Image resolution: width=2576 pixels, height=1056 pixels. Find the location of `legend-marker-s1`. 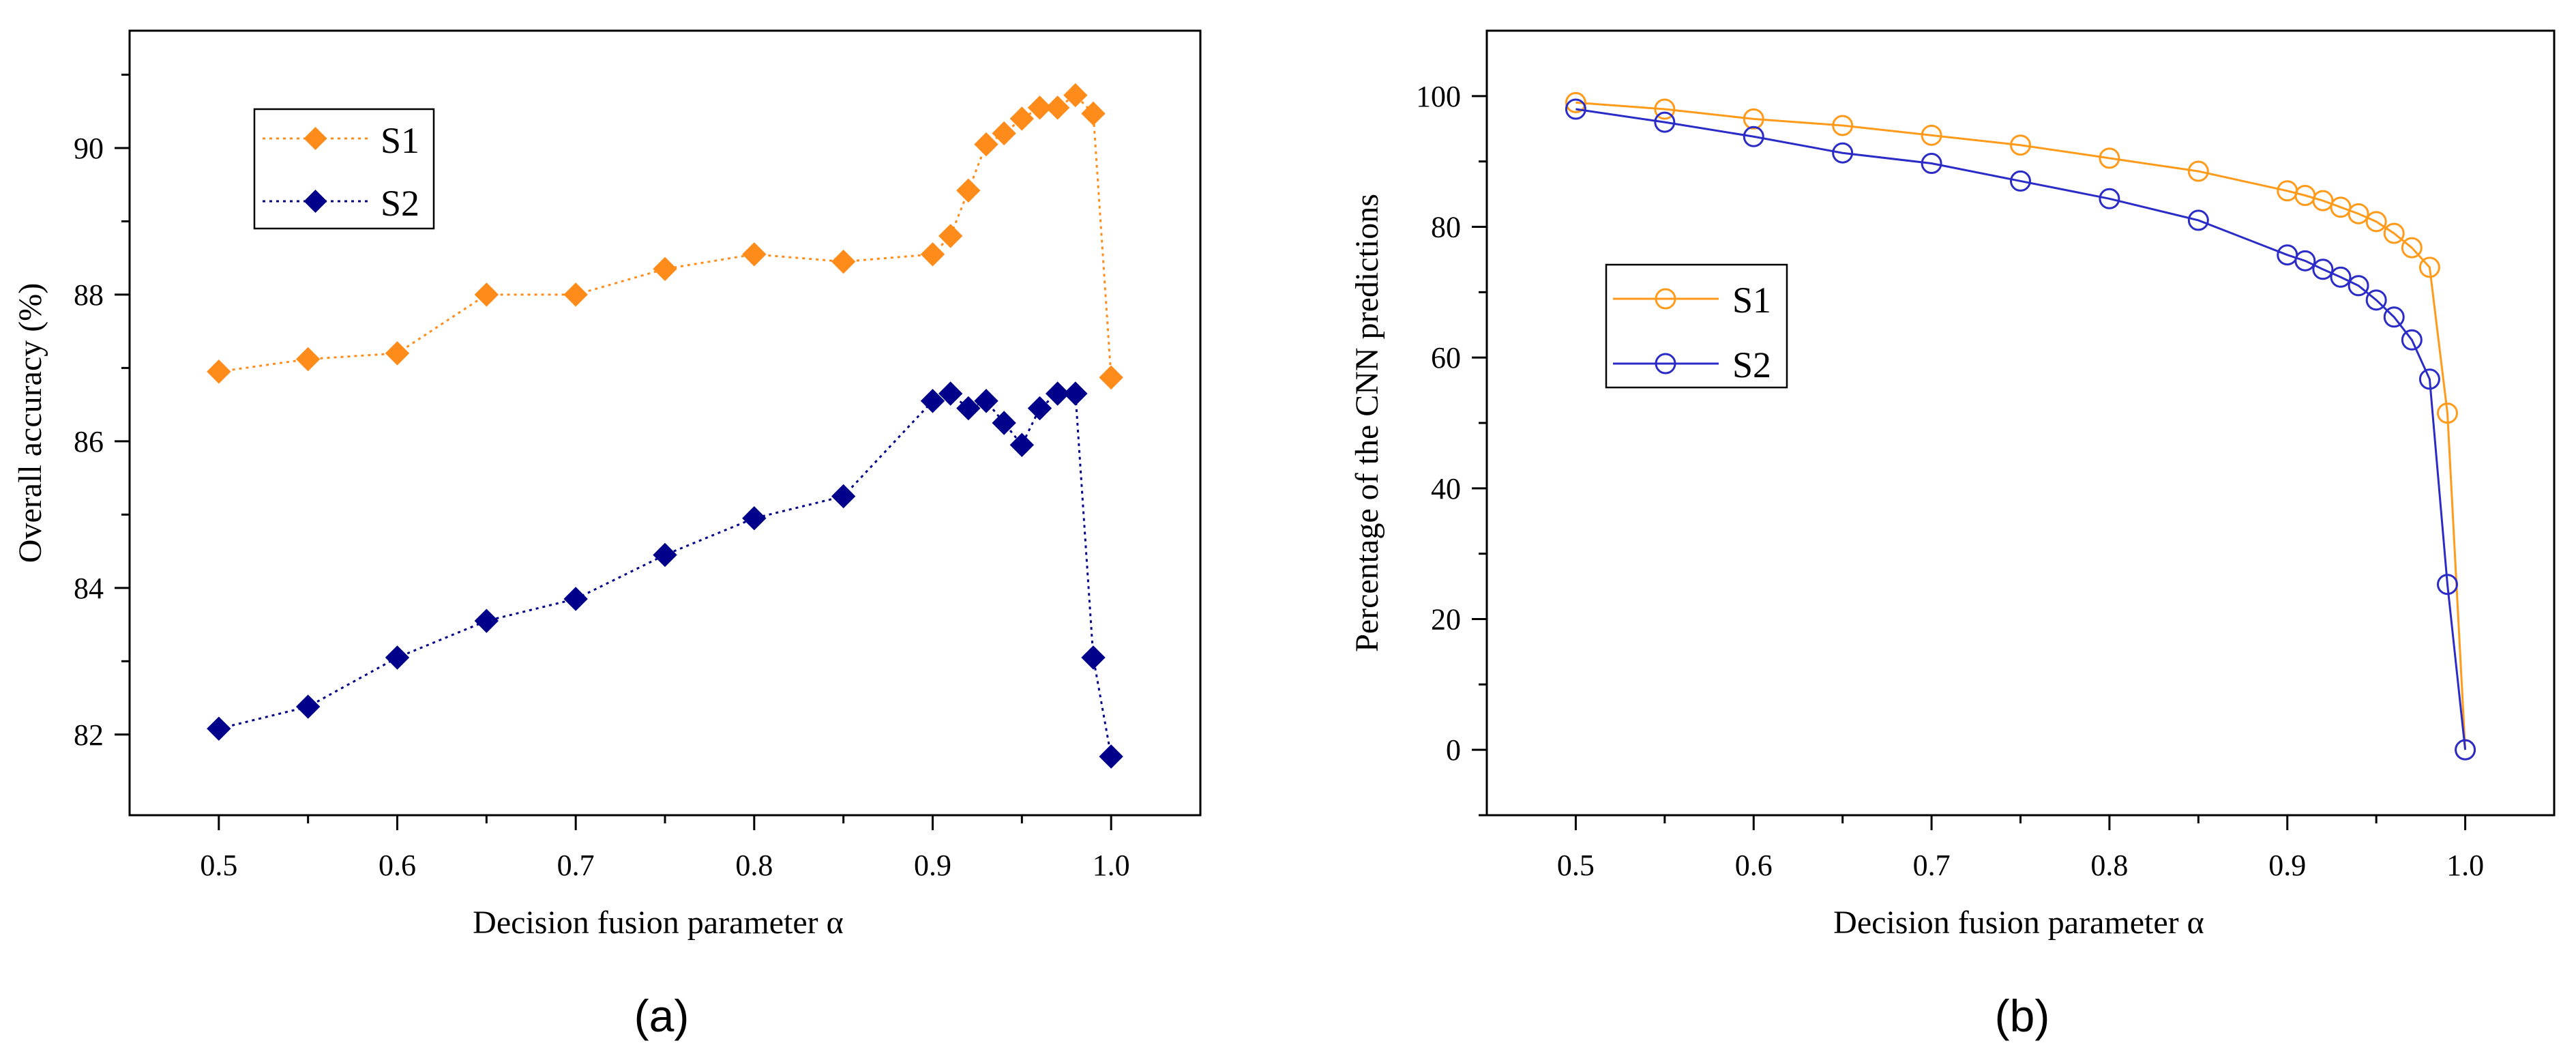

legend-marker-s1 is located at coordinates (1665, 299).